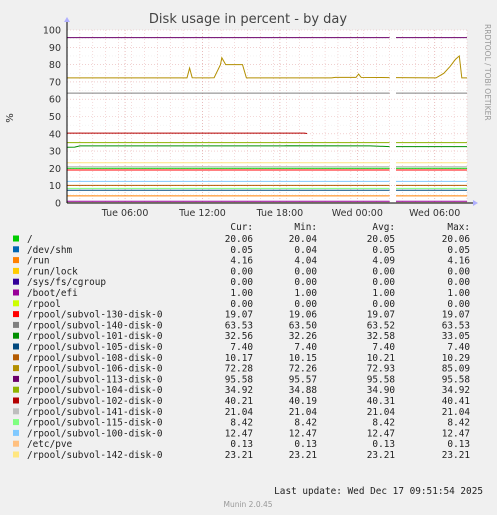 Image resolution: width=497 pixels, height=515 pixels. Describe the element at coordinates (95, 390) in the screenshot. I see `legend-name: /rpool/subvol-104-disk-0` at that location.